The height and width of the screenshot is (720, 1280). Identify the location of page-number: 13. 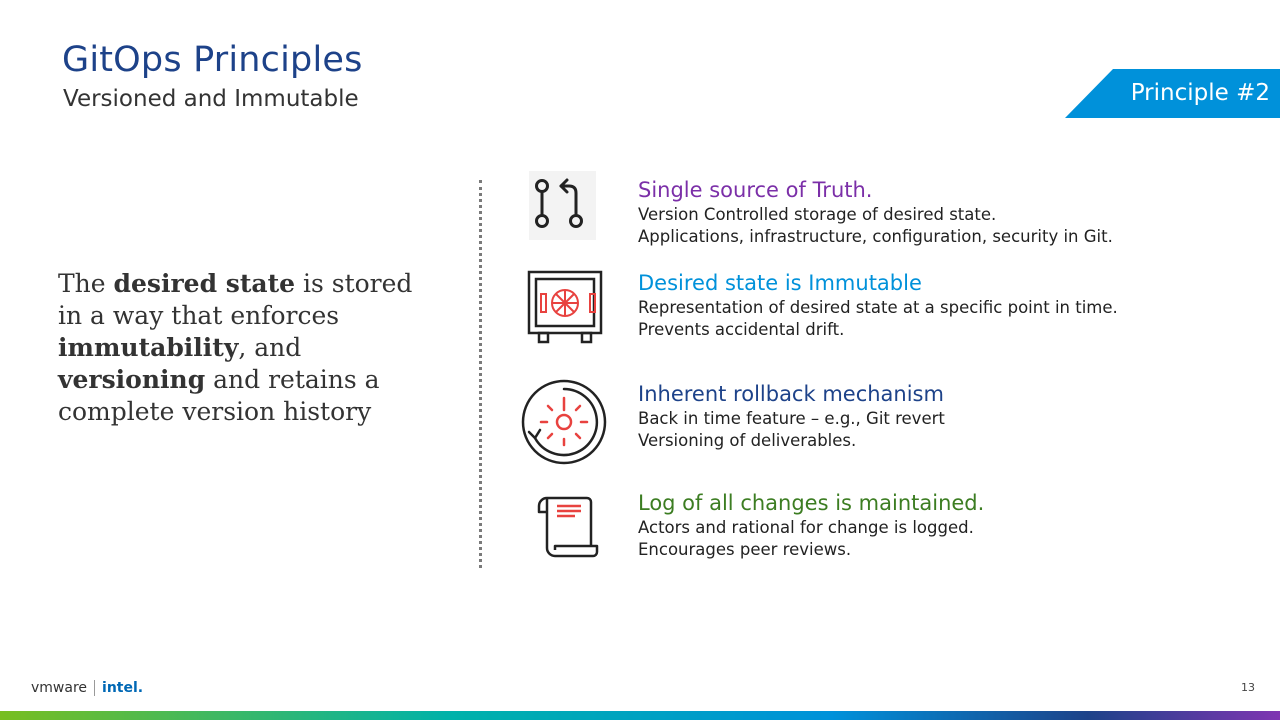
(1248, 687).